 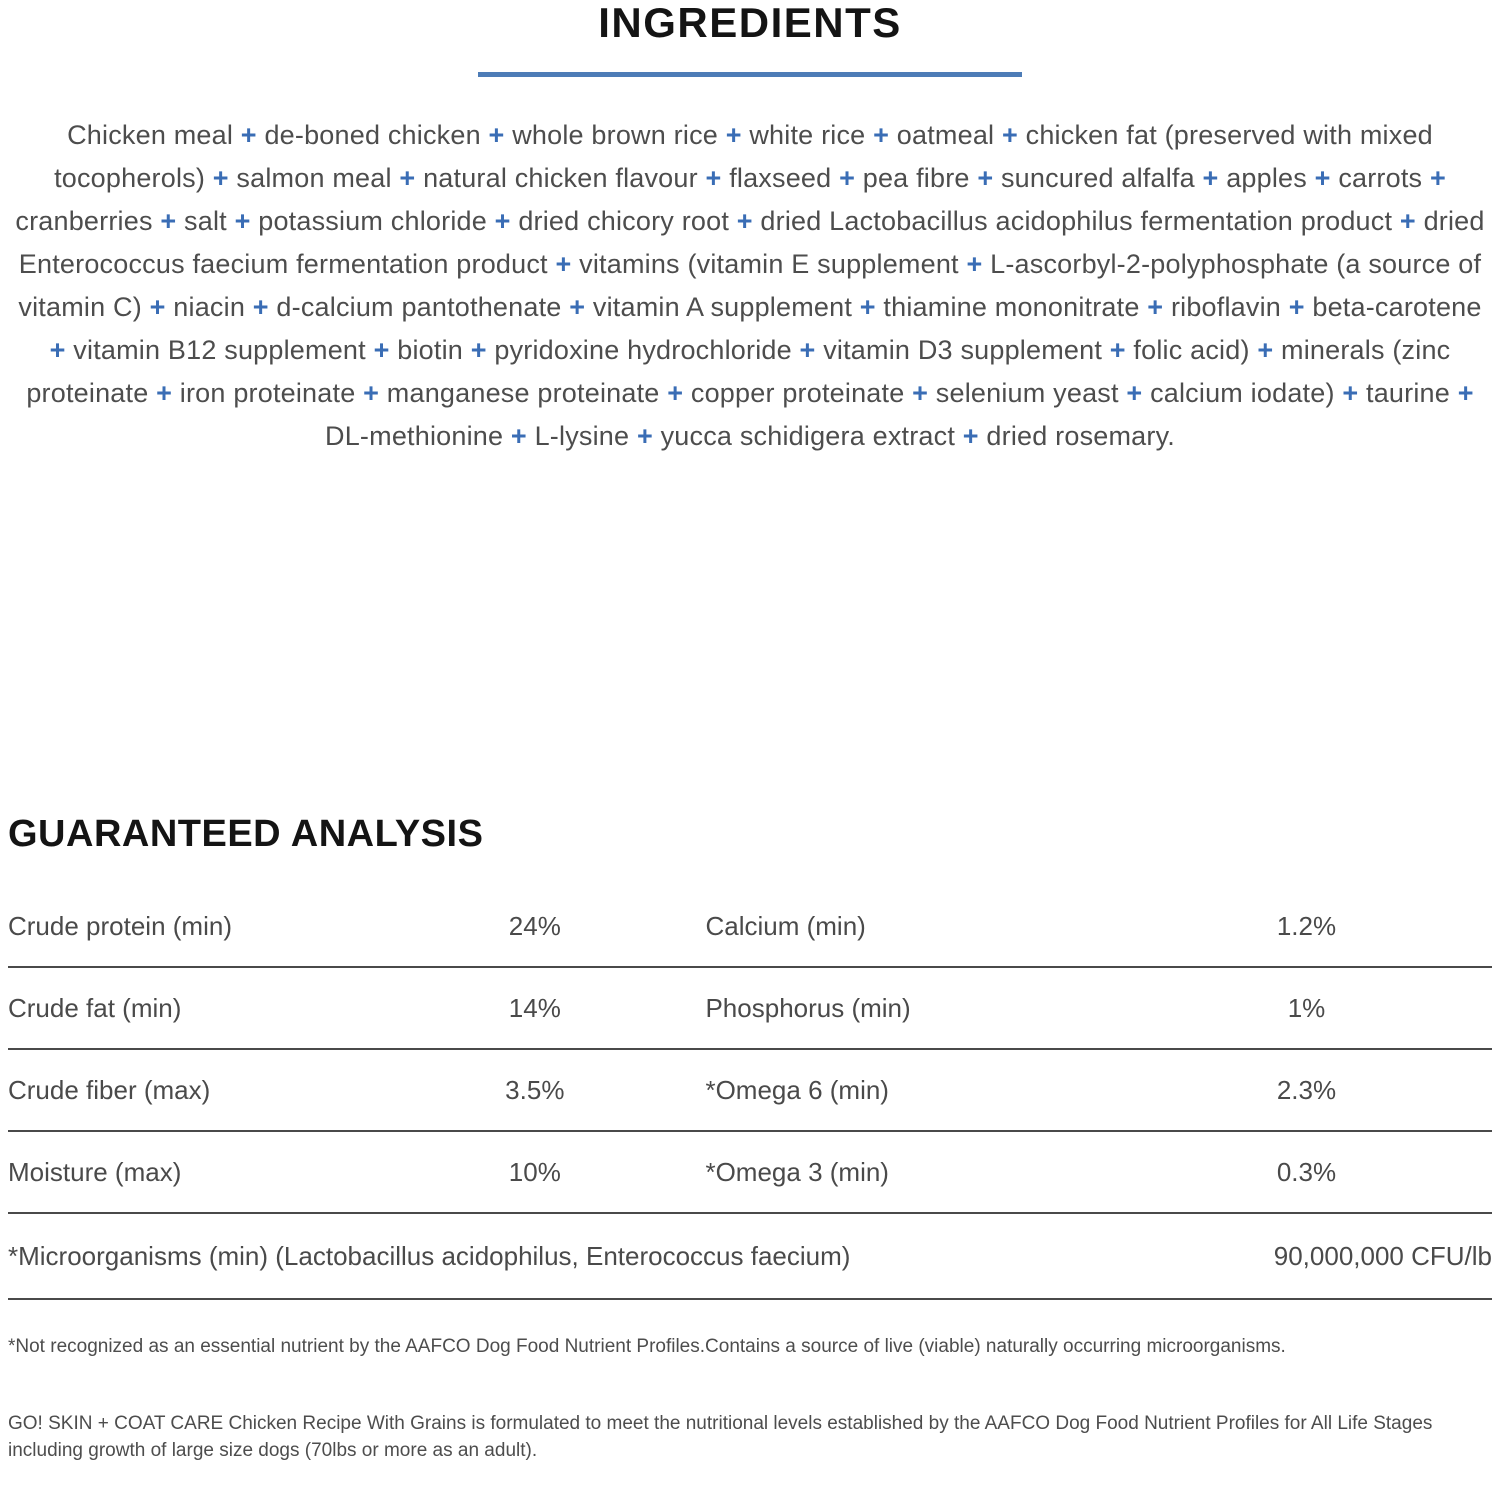 I want to click on ingredient-item: niacin, so click(x=209, y=307).